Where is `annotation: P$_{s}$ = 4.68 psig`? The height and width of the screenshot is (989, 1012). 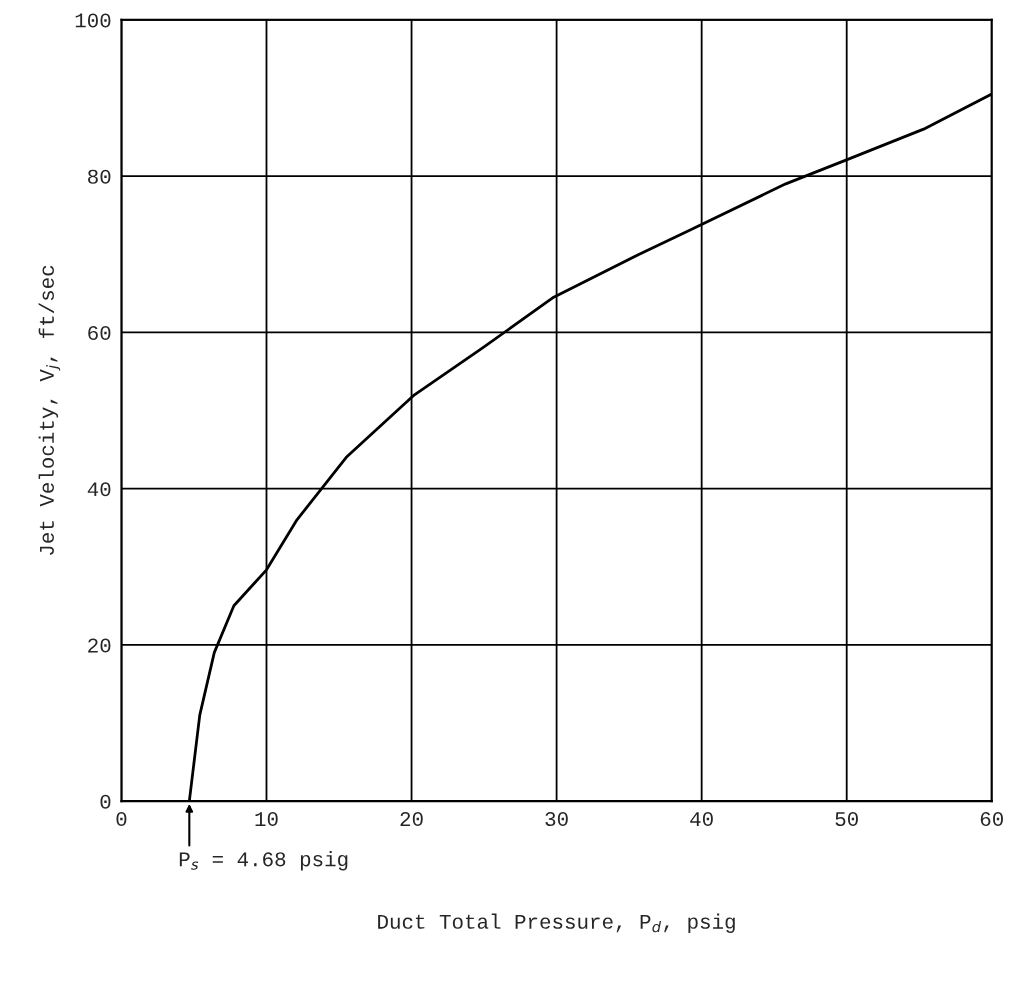
annotation: P$_{s}$ = 4.68 psig is located at coordinates (263, 861).